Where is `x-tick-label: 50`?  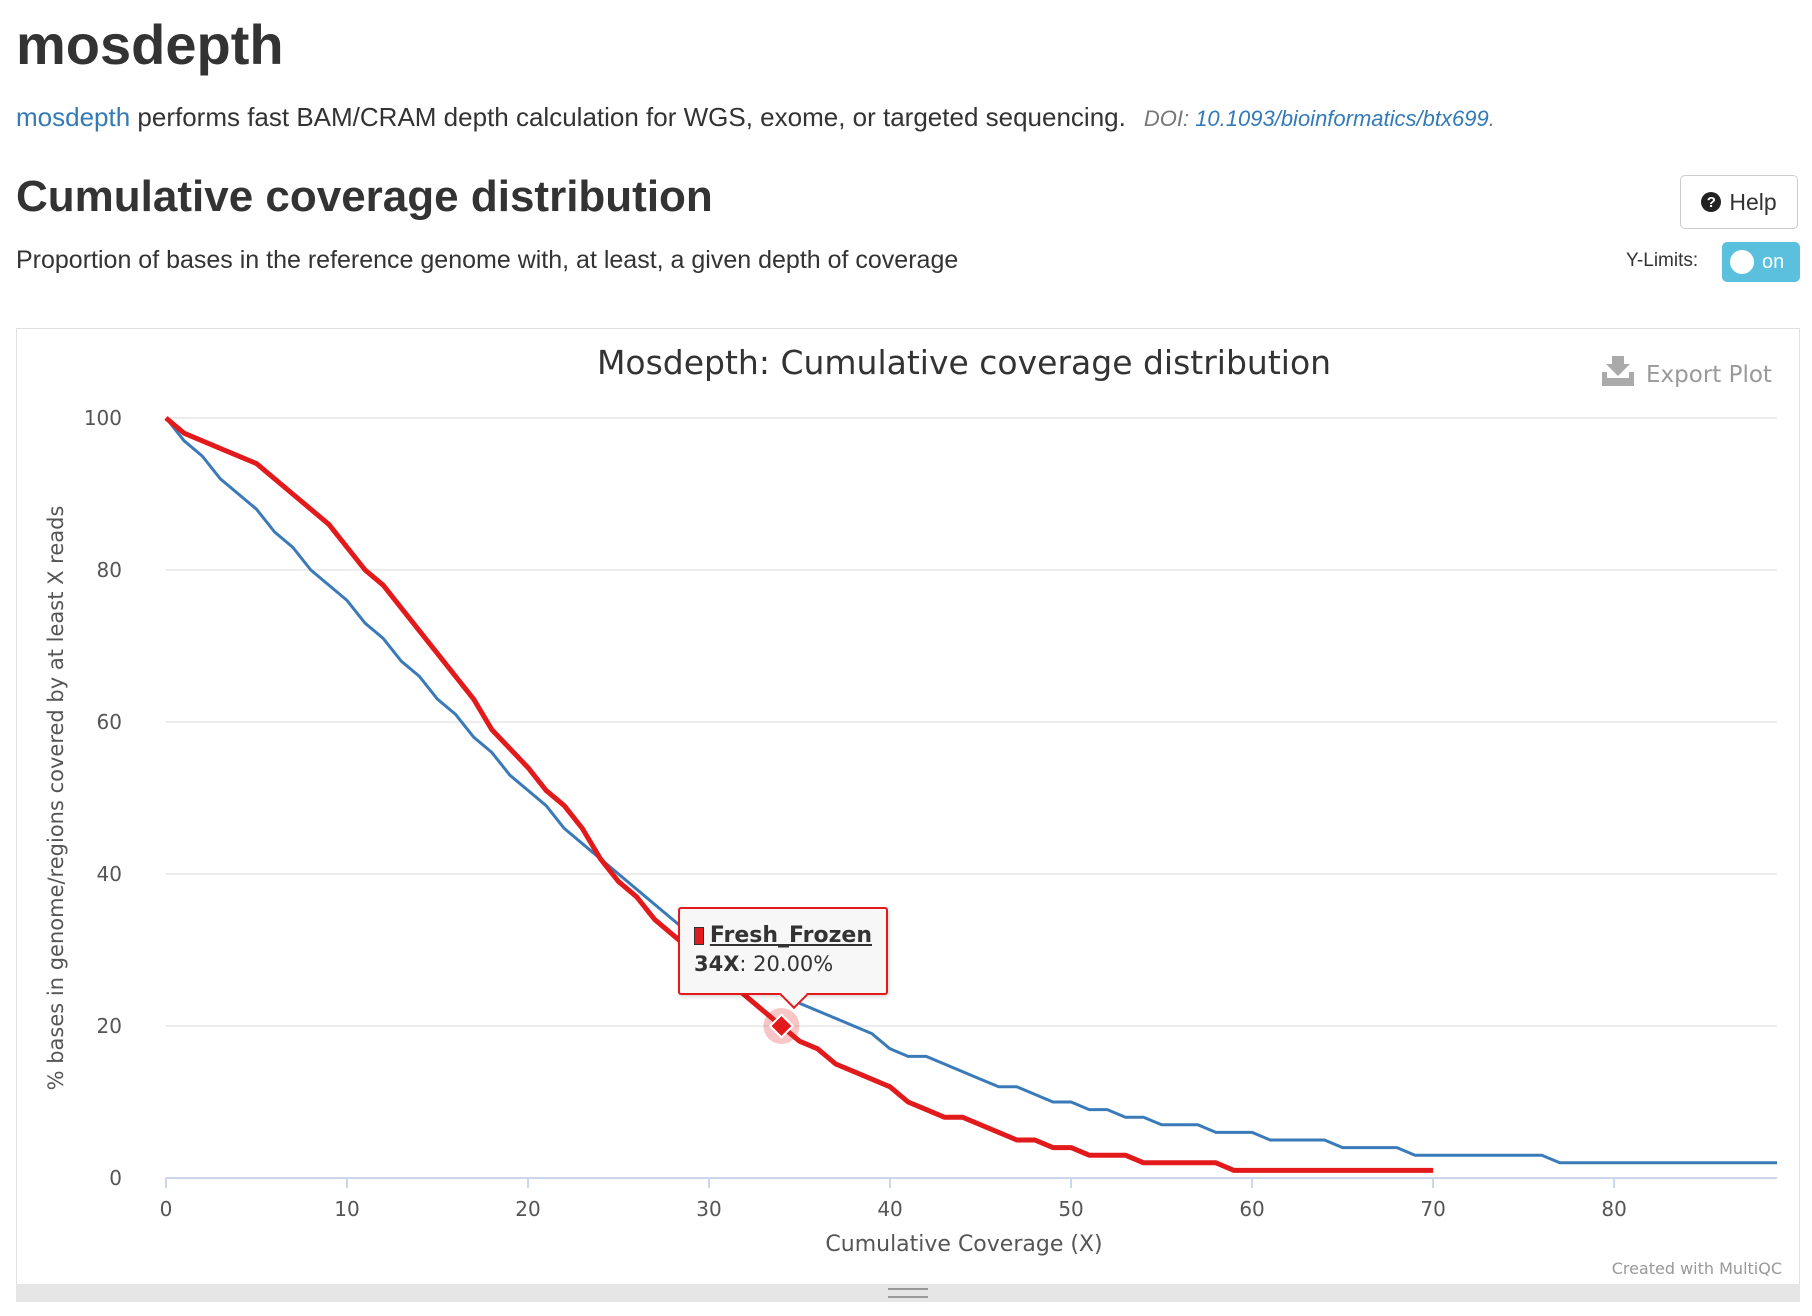
x-tick-label: 50 is located at coordinates (1070, 1209).